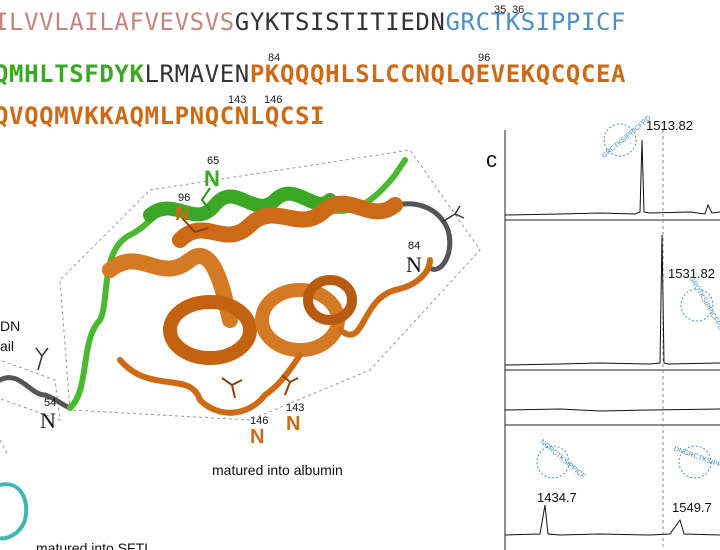 The width and height of the screenshot is (720, 550). Describe the element at coordinates (36, 393) in the screenshot. I see `grey-tail-loop` at that location.